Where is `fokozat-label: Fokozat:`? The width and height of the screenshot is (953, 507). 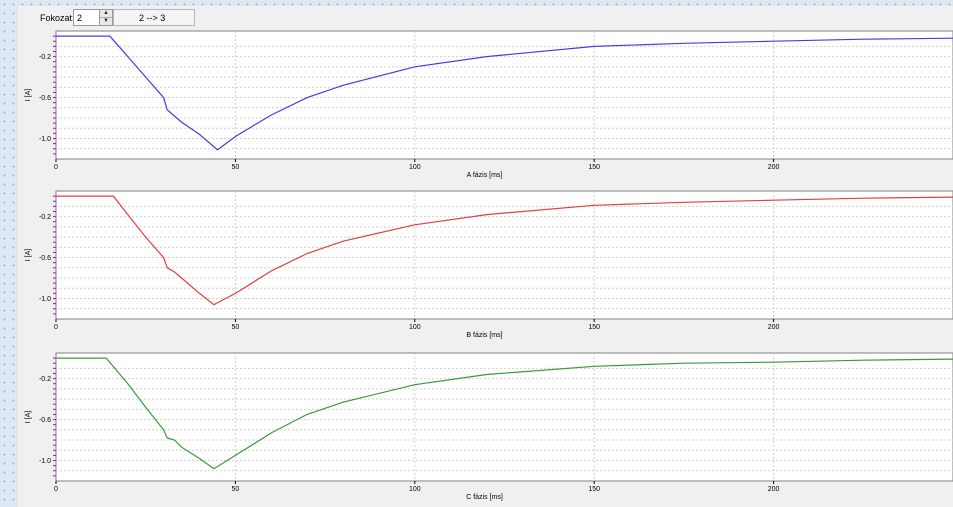 fokozat-label: Fokozat: is located at coordinates (57, 18).